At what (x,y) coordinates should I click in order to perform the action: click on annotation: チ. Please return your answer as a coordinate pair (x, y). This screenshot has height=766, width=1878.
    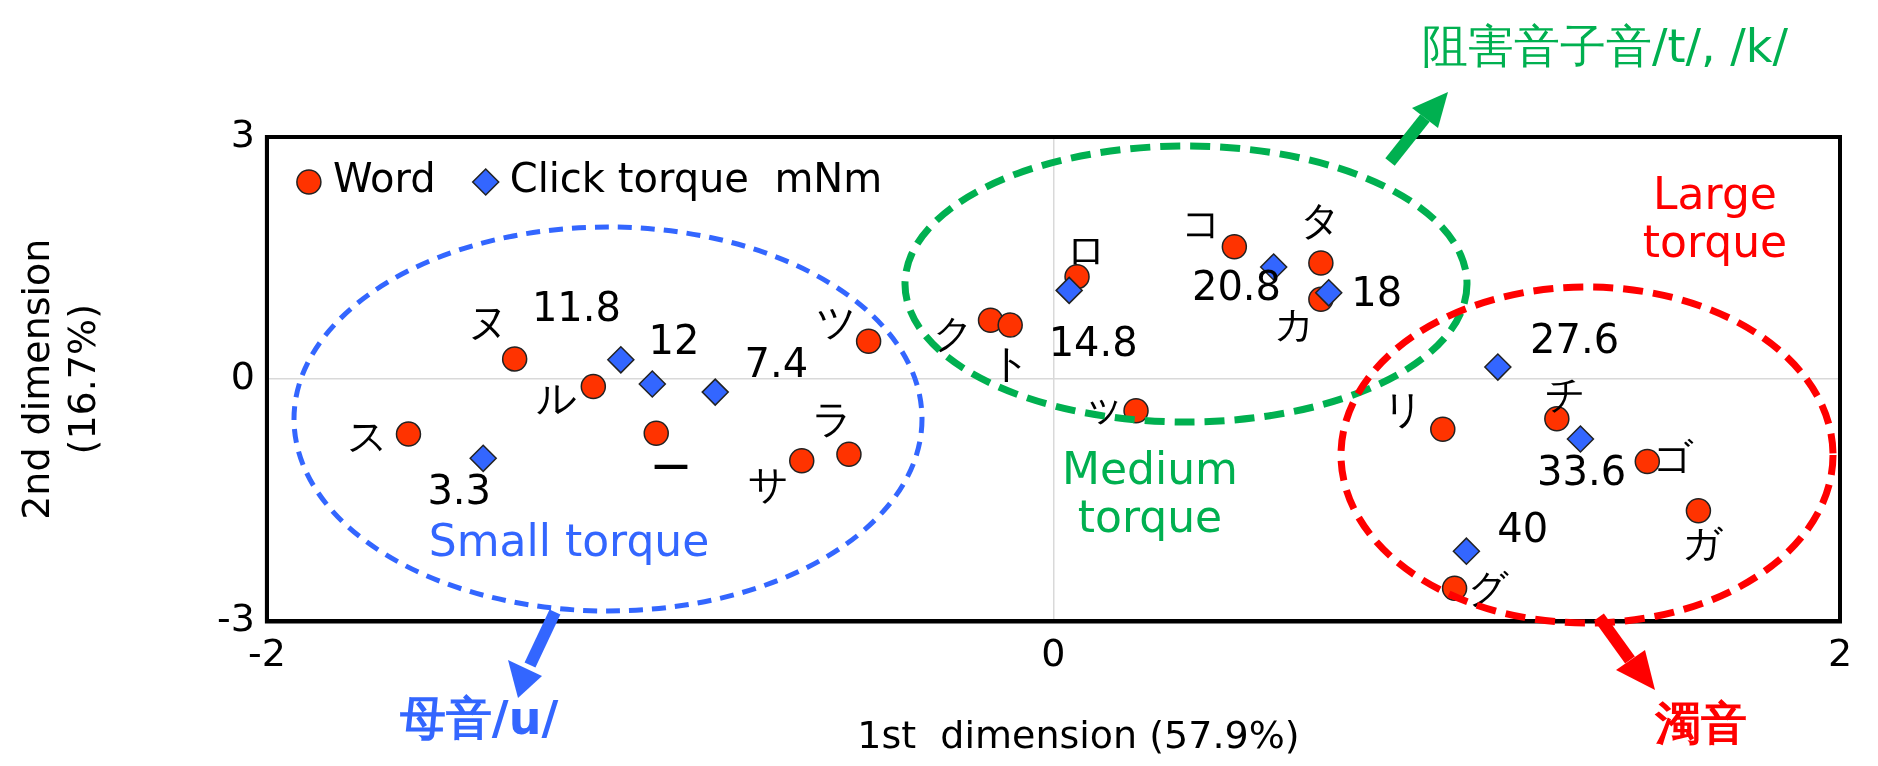
    Looking at the image, I should click on (1565, 393).